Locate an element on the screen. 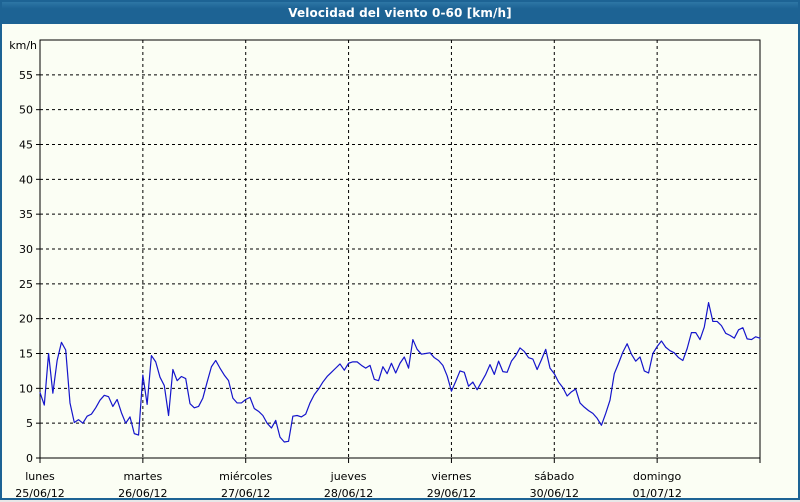  y-tick-label: 20 is located at coordinates (26, 319).